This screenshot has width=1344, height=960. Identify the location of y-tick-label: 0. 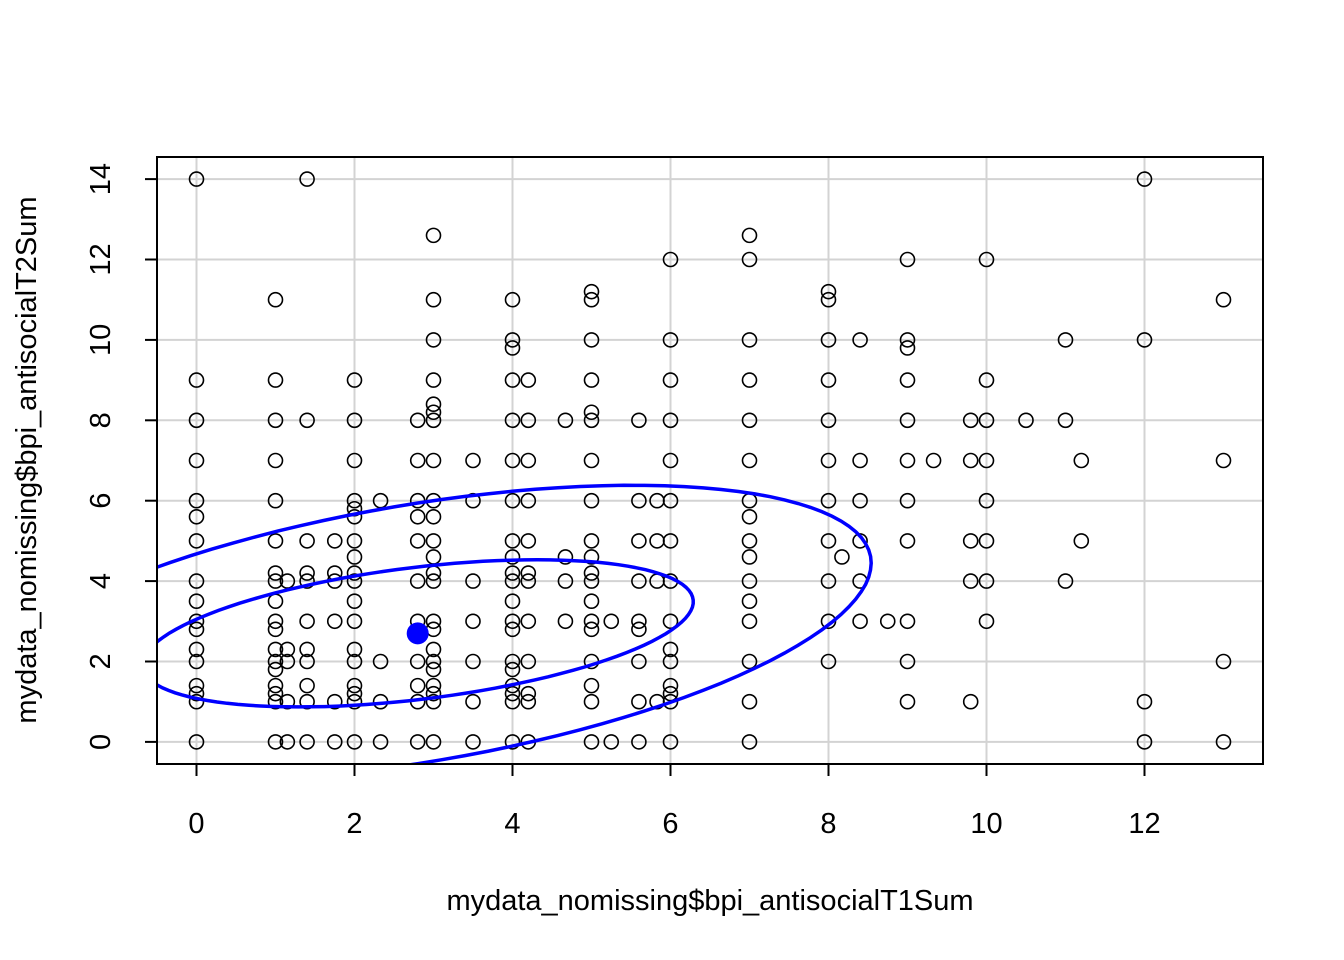
(101, 742).